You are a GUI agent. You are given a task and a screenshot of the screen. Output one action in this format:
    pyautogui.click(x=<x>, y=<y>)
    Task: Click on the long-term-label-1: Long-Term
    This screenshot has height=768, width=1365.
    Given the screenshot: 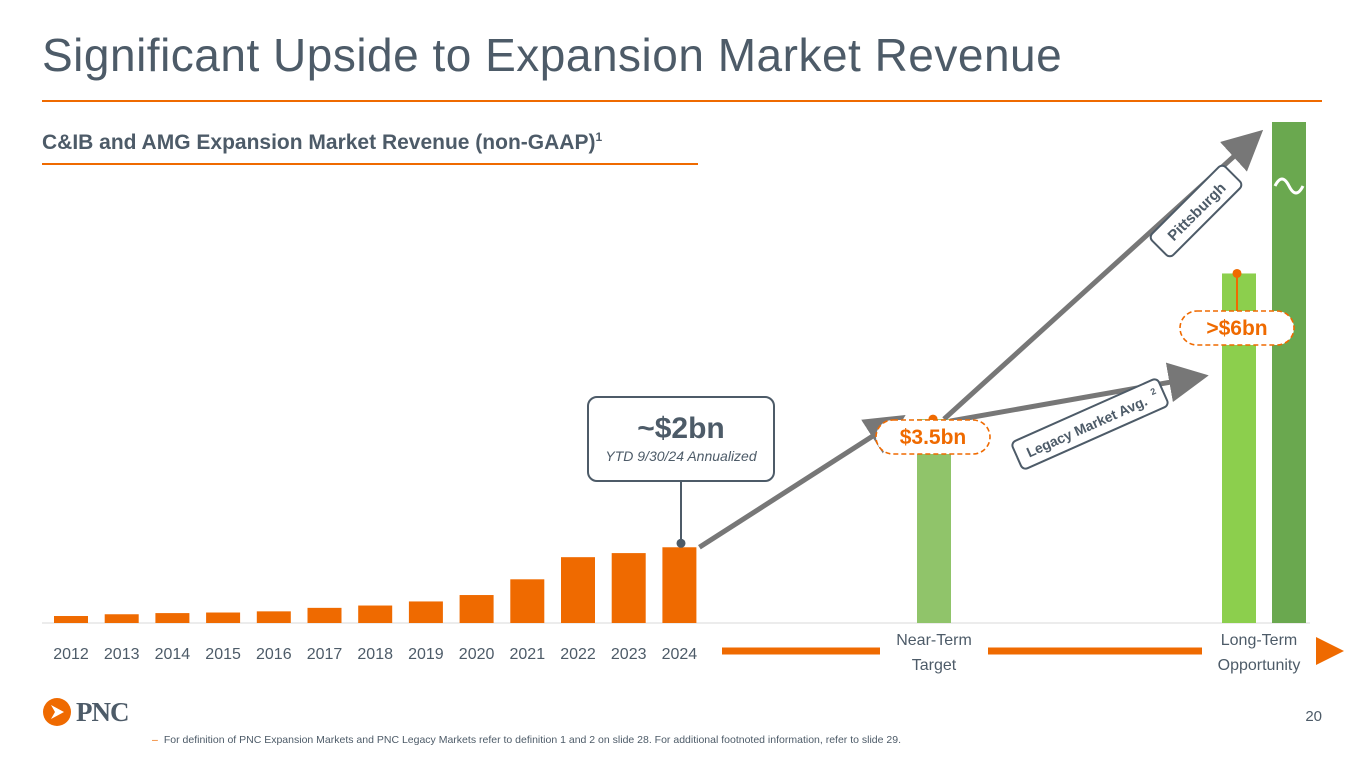 What is the action you would take?
    pyautogui.click(x=1259, y=640)
    